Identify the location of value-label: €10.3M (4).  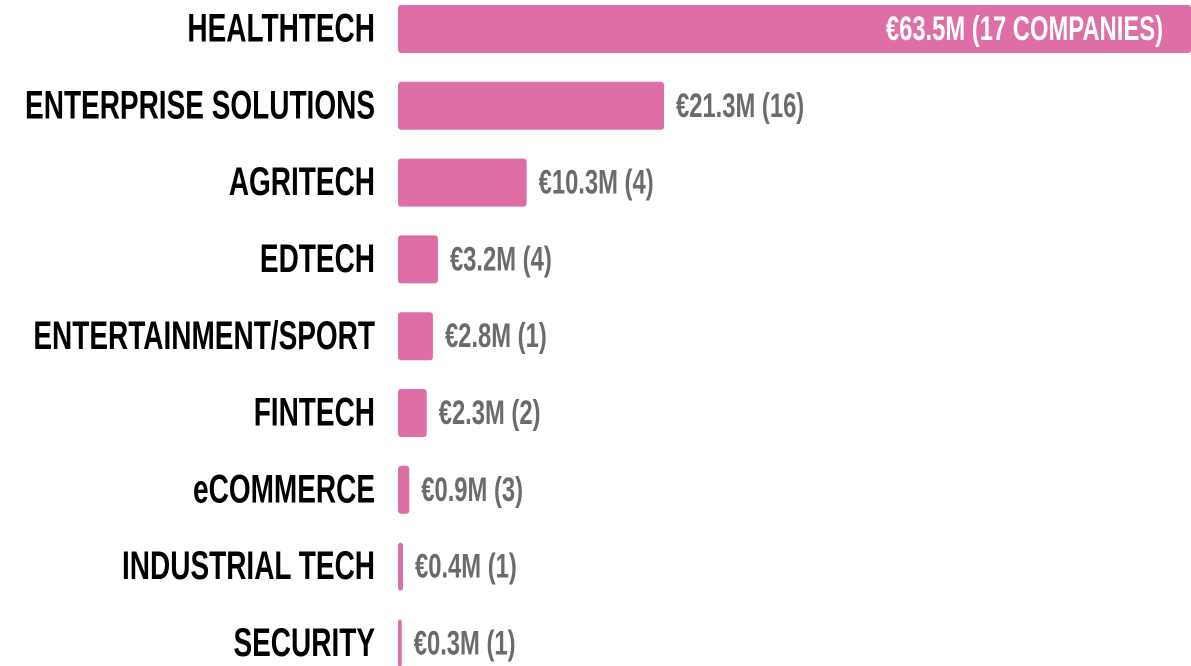
(596, 182).